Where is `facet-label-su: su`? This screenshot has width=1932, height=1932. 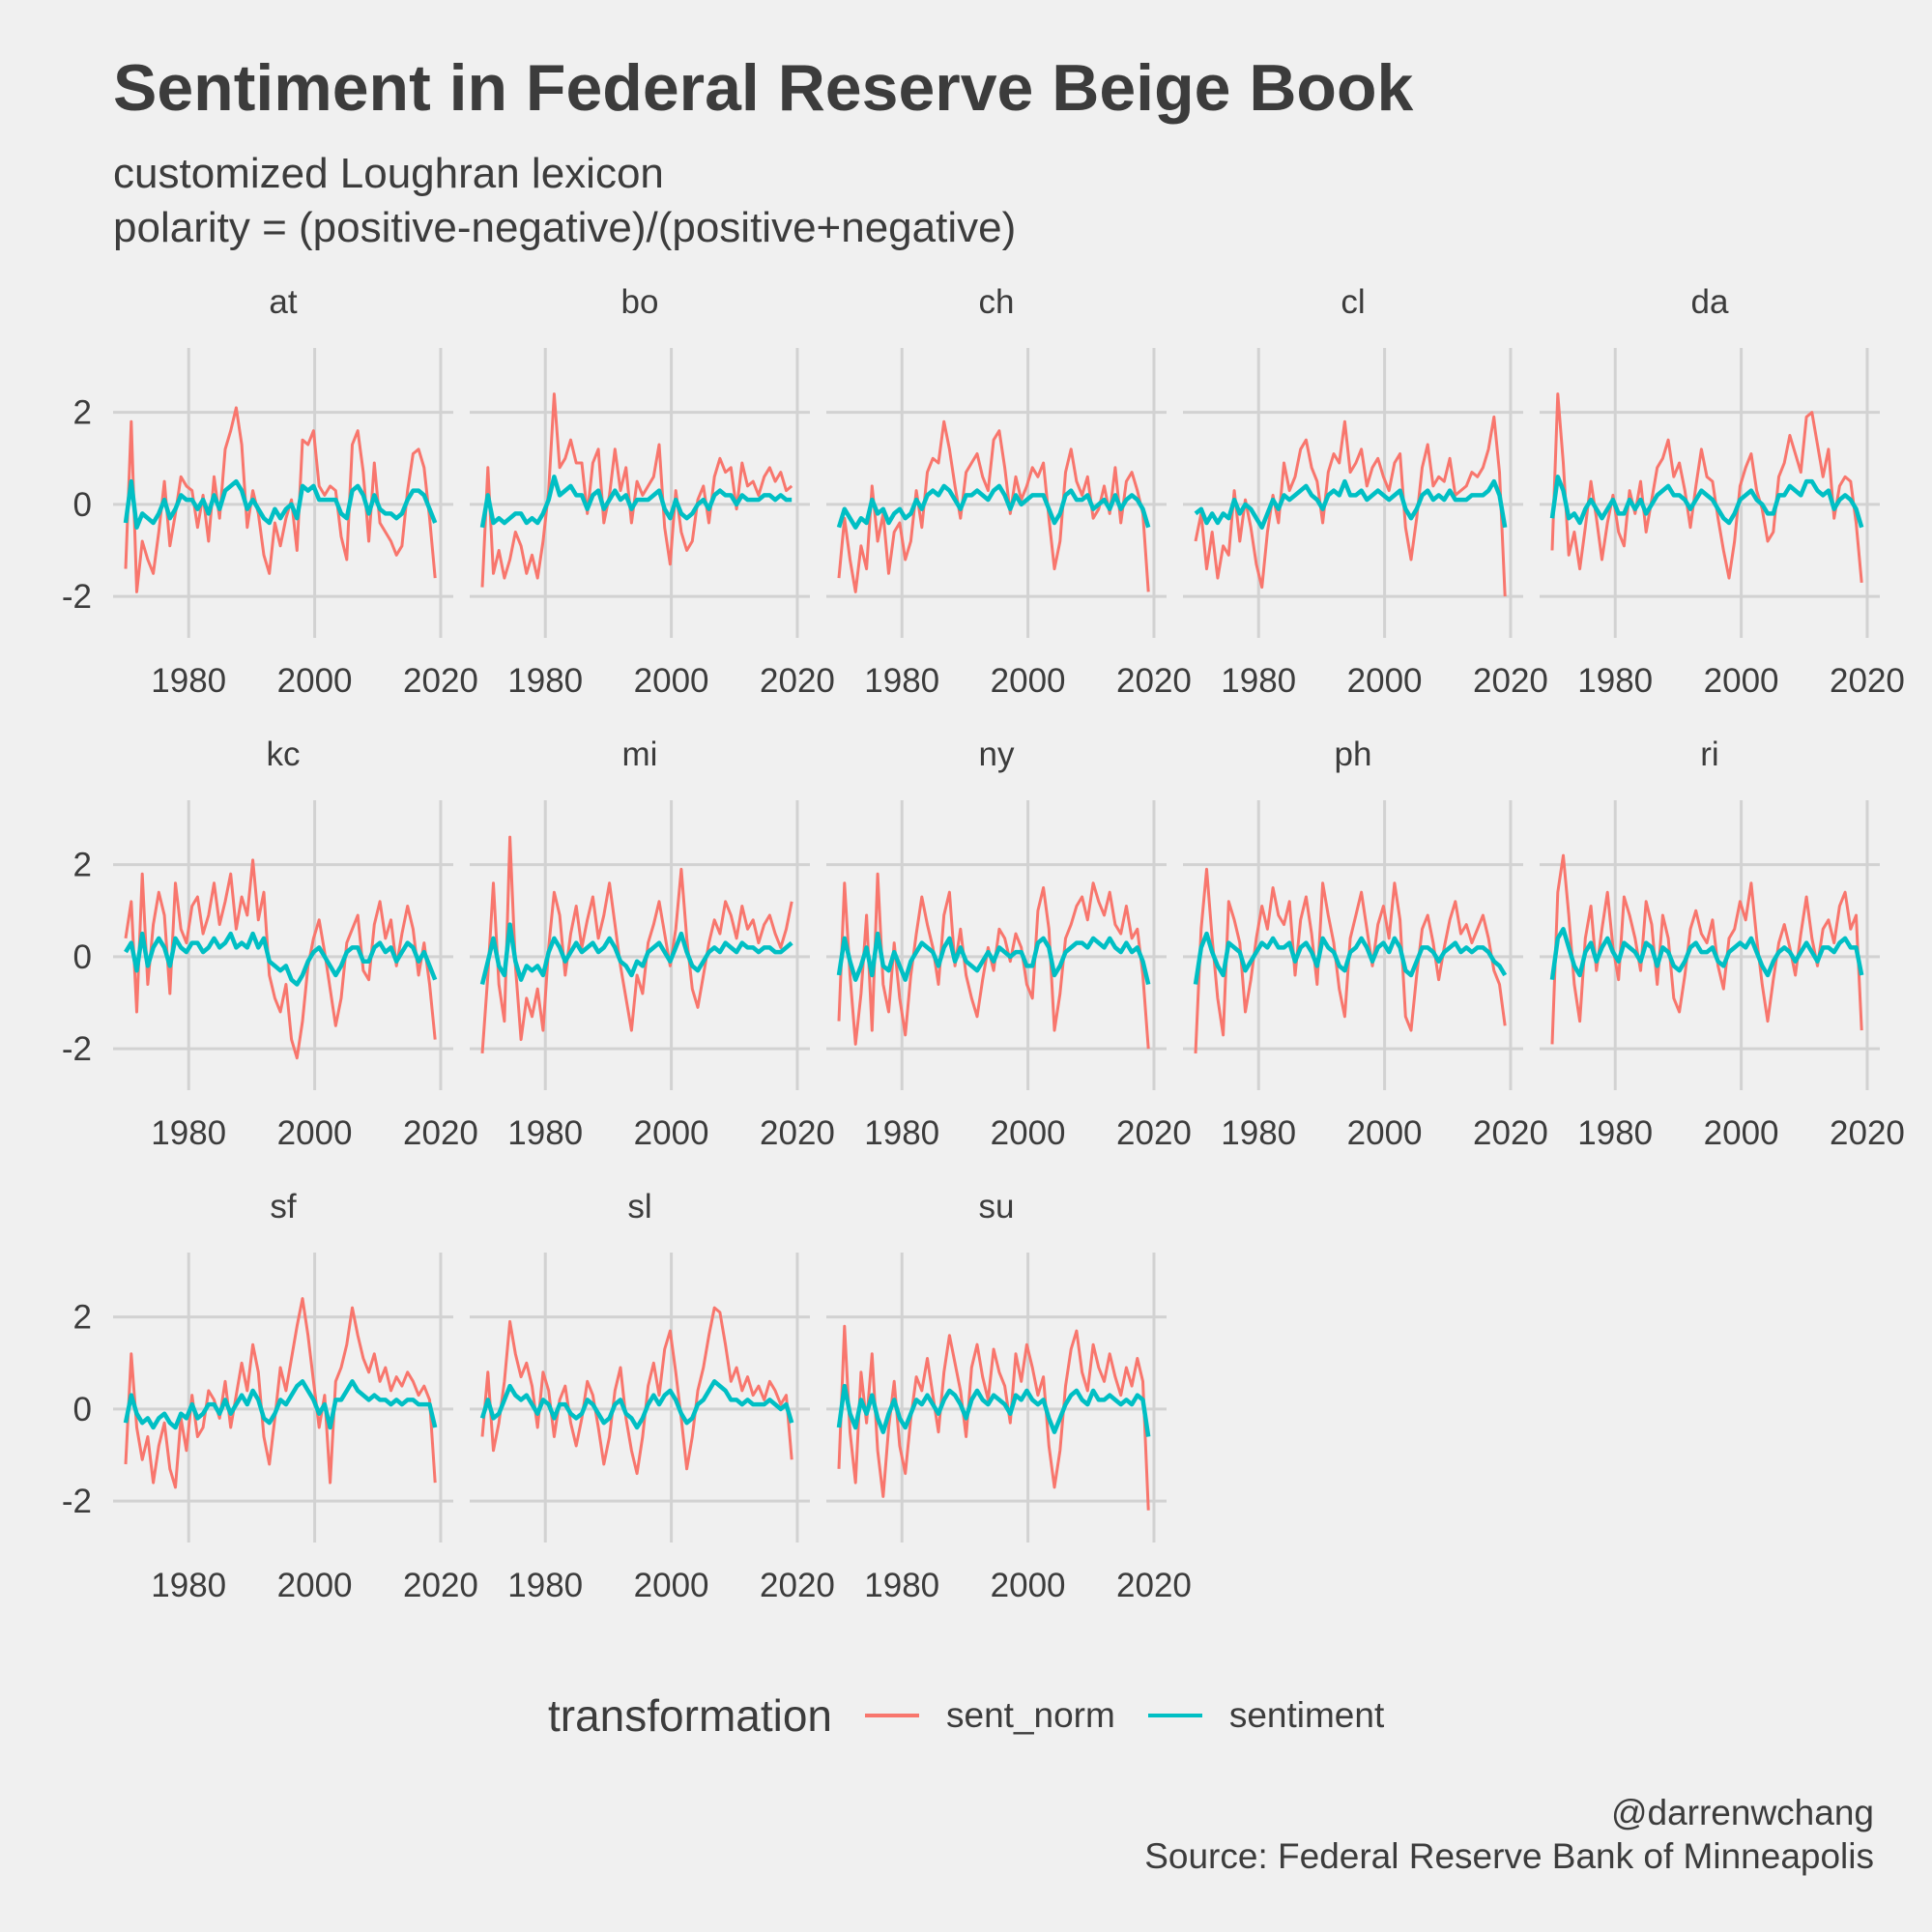
facet-label-su: su is located at coordinates (997, 1207).